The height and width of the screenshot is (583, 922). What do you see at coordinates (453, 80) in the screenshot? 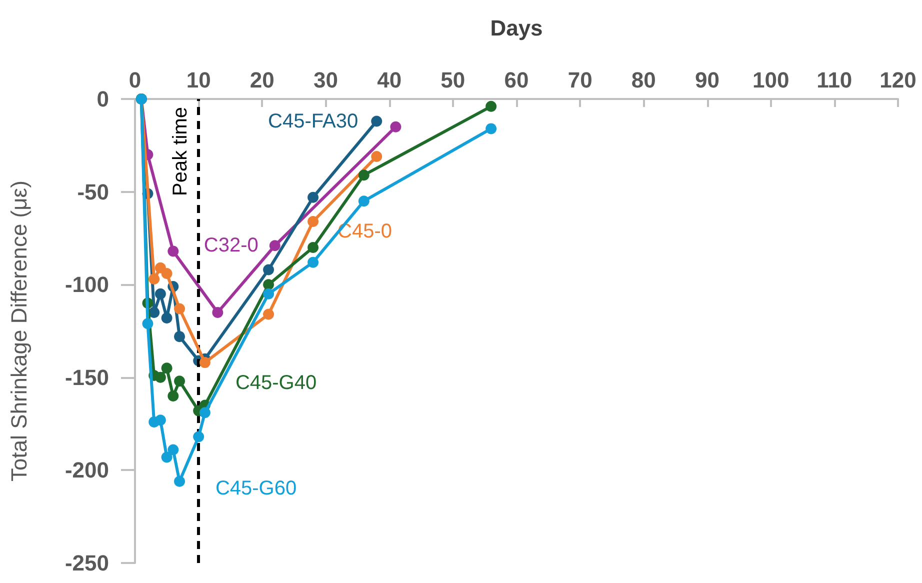
I see `x-tick-label: 50` at bounding box center [453, 80].